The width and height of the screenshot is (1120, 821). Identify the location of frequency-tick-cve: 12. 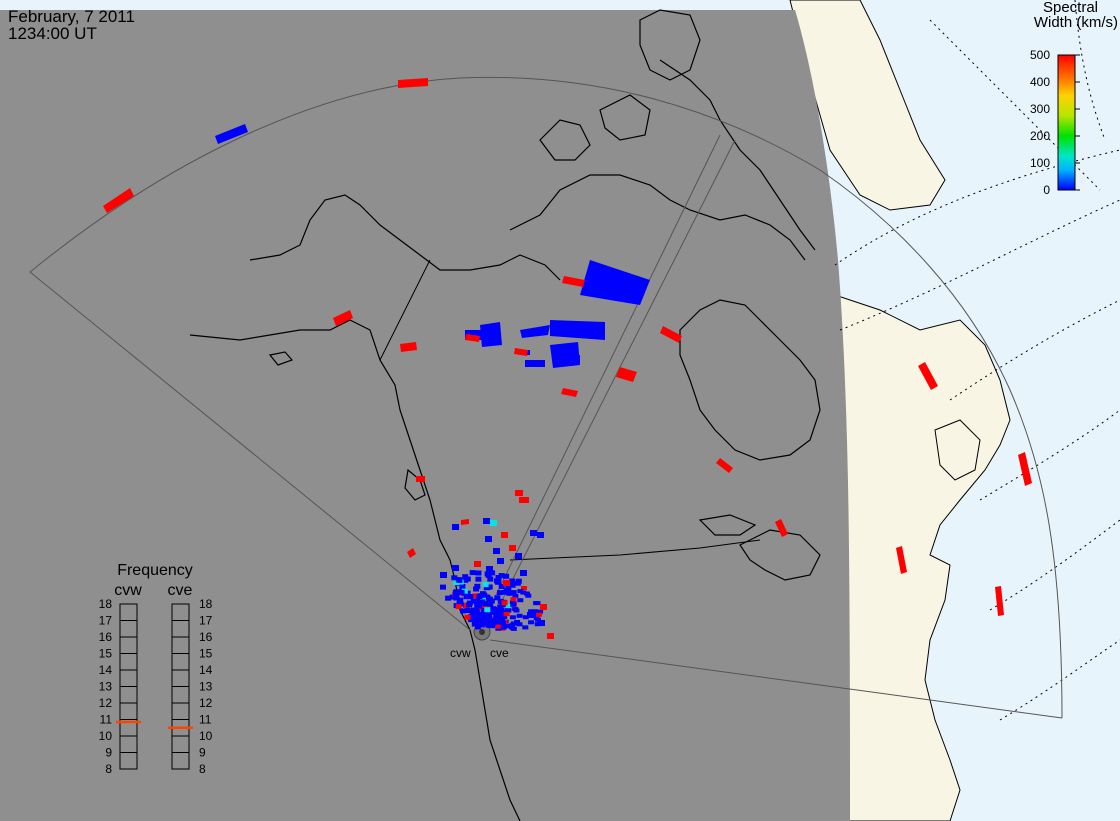
(206, 703).